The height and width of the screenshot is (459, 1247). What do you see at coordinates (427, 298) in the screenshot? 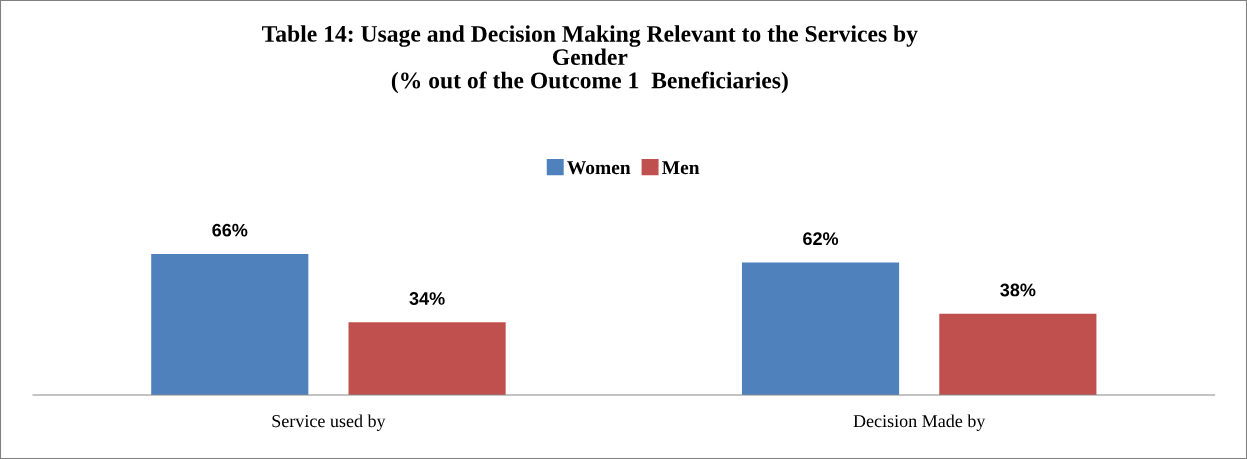
I see `data-label: 34%` at bounding box center [427, 298].